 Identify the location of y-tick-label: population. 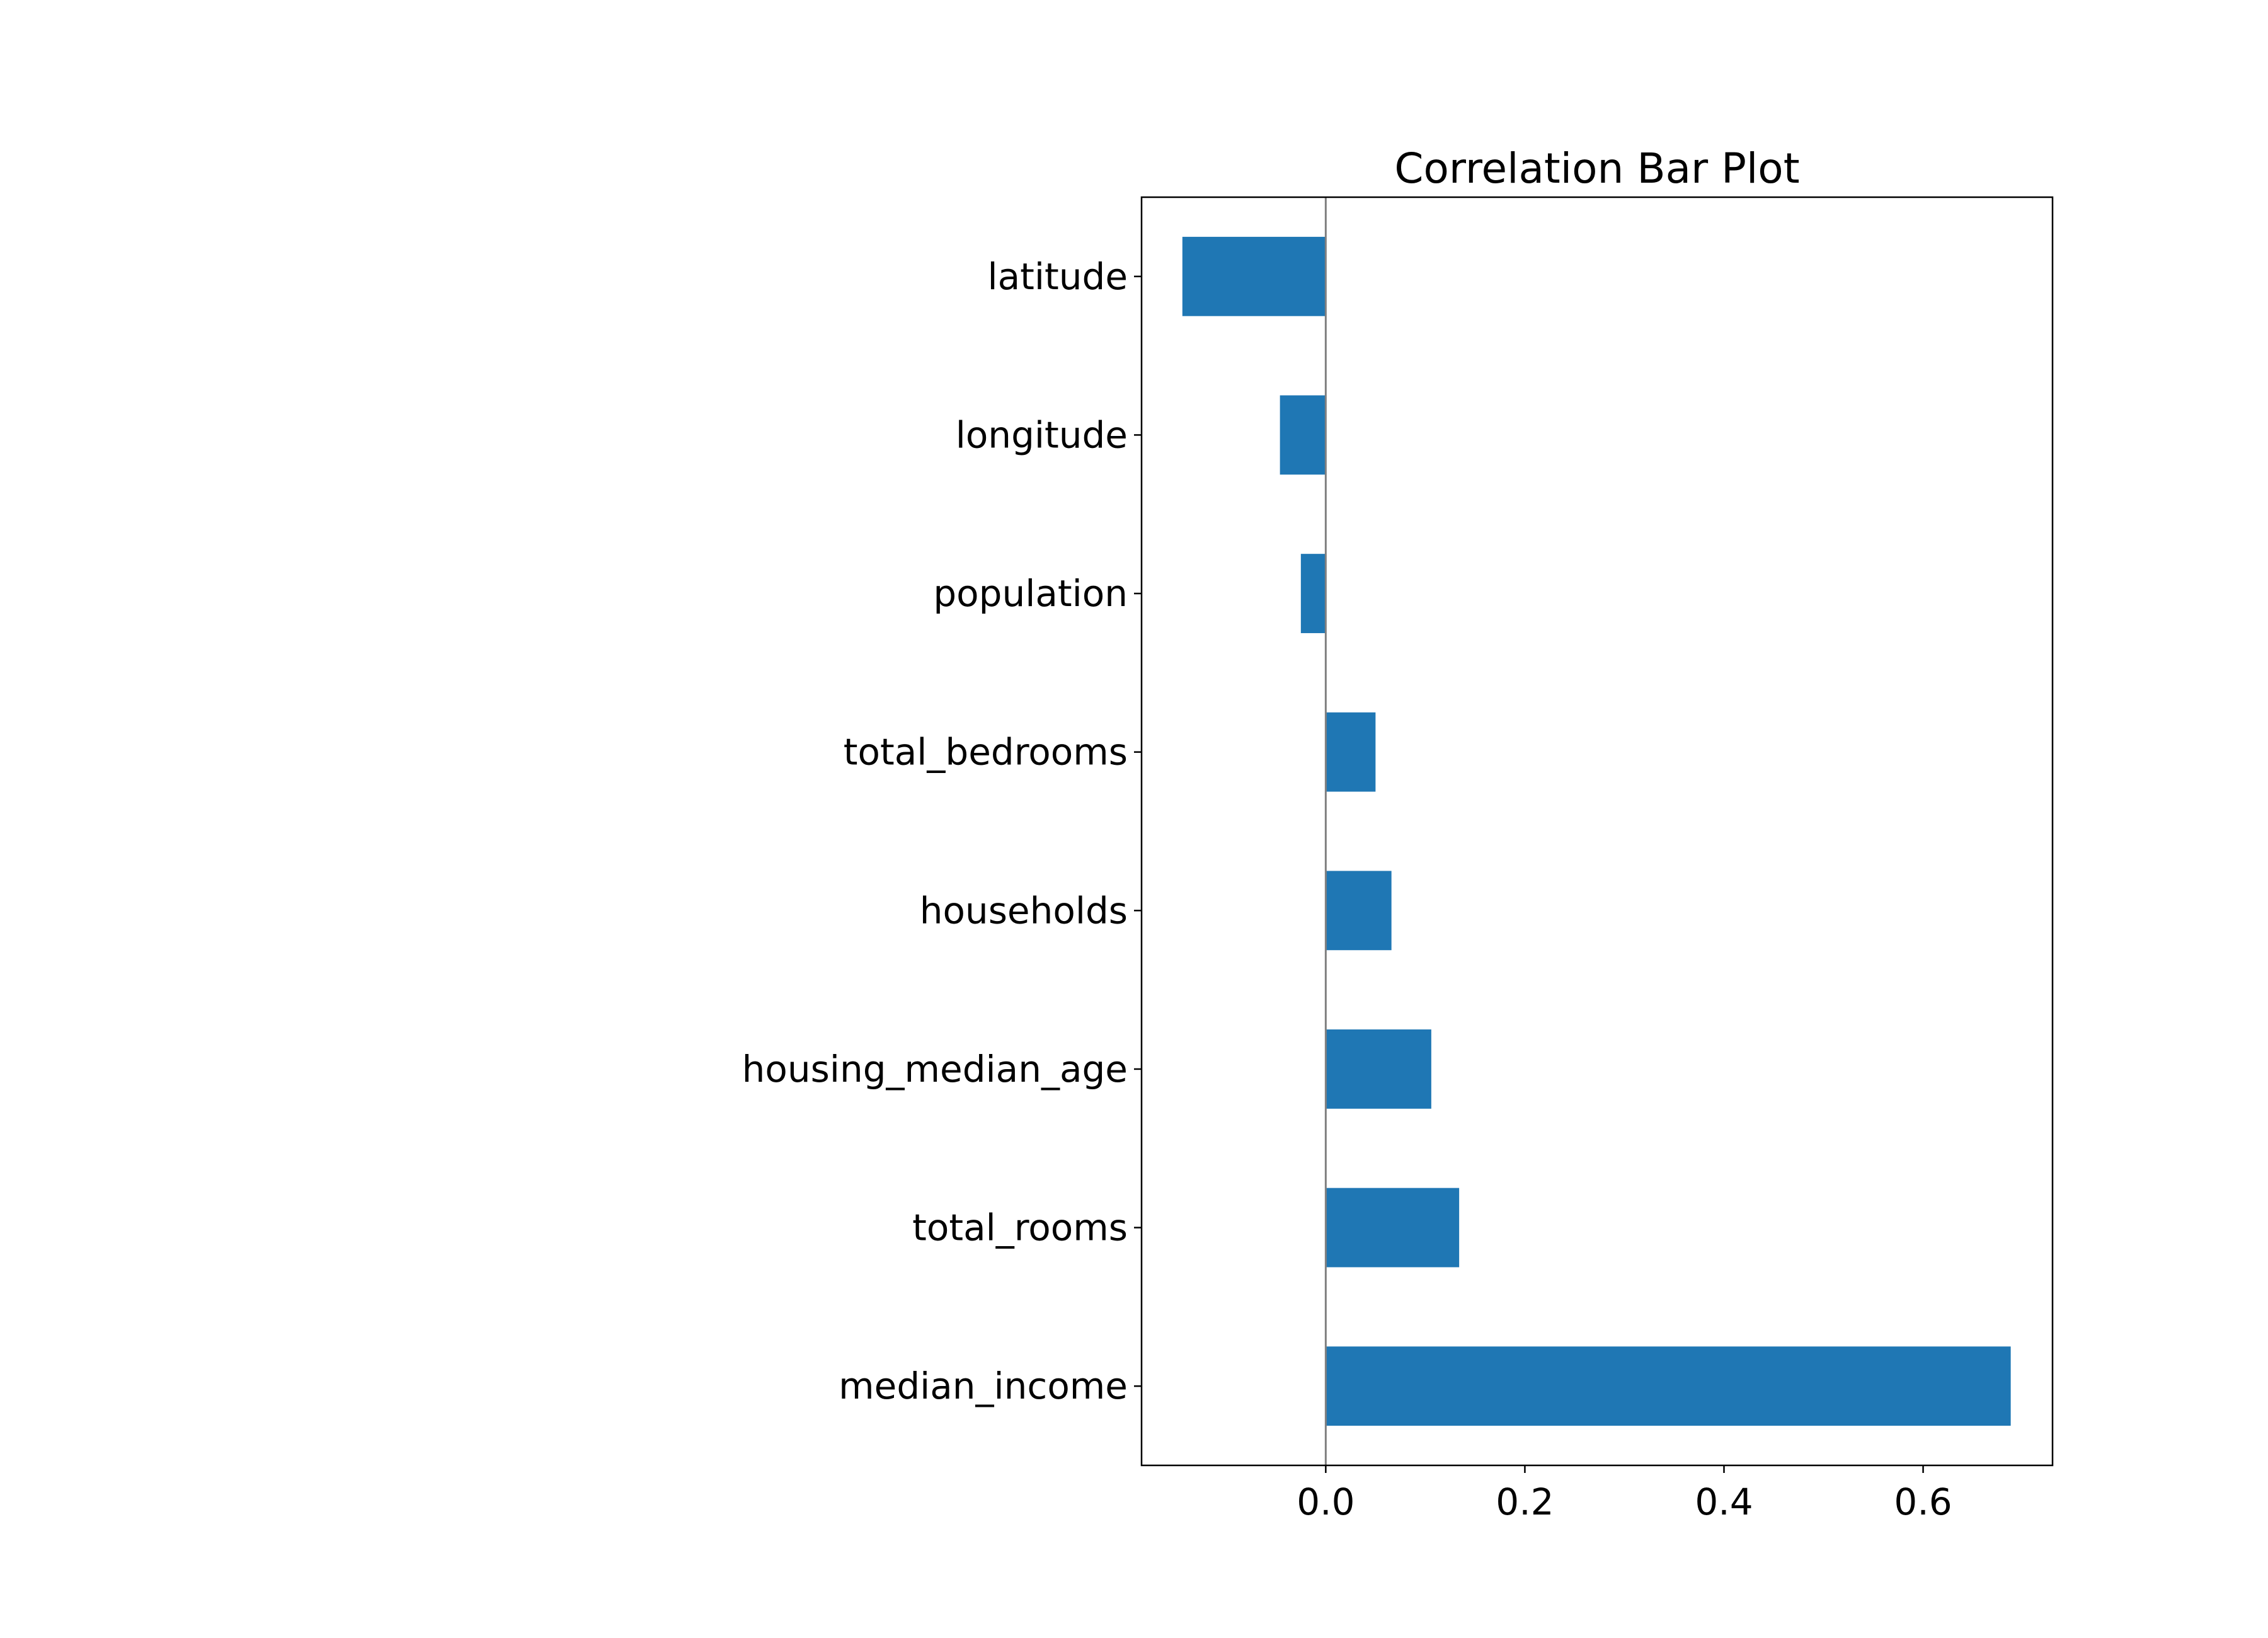
(1030, 593).